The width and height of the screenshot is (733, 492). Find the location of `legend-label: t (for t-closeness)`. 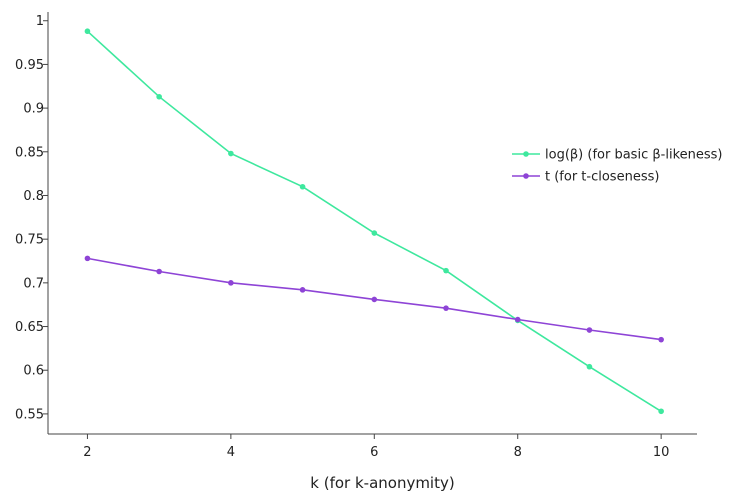

legend-label: t (for t-closeness) is located at coordinates (602, 177).